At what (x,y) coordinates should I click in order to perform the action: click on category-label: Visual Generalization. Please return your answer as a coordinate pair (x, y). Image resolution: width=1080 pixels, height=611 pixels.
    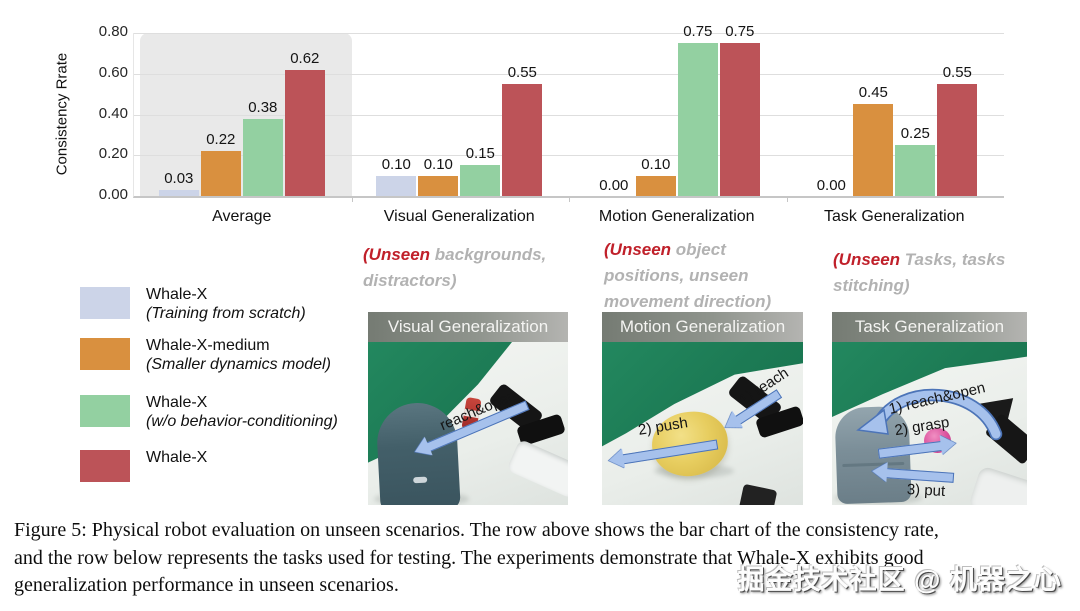
    Looking at the image, I should click on (459, 216).